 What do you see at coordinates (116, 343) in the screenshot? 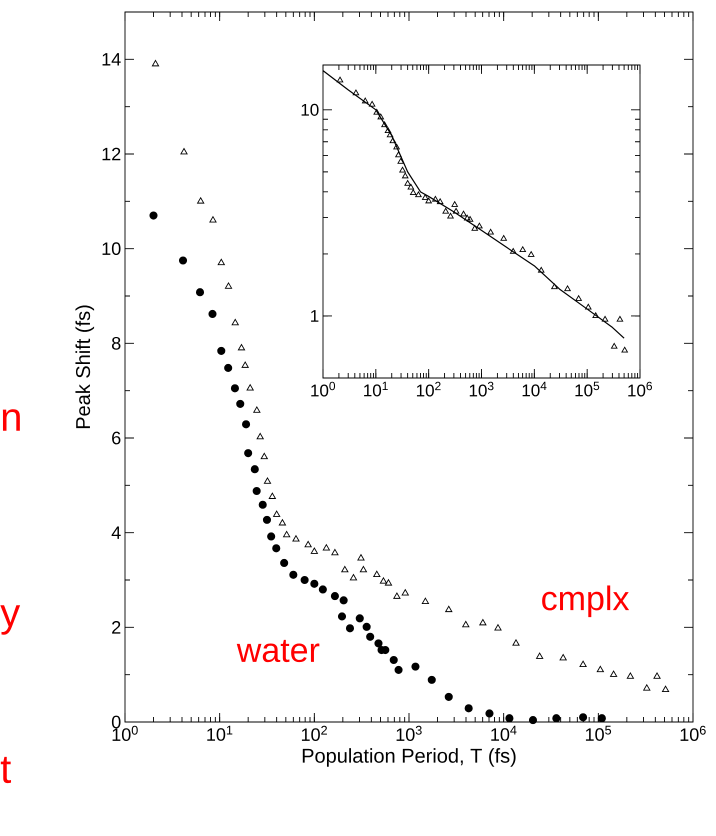
I see `y-tick-label: 8` at bounding box center [116, 343].